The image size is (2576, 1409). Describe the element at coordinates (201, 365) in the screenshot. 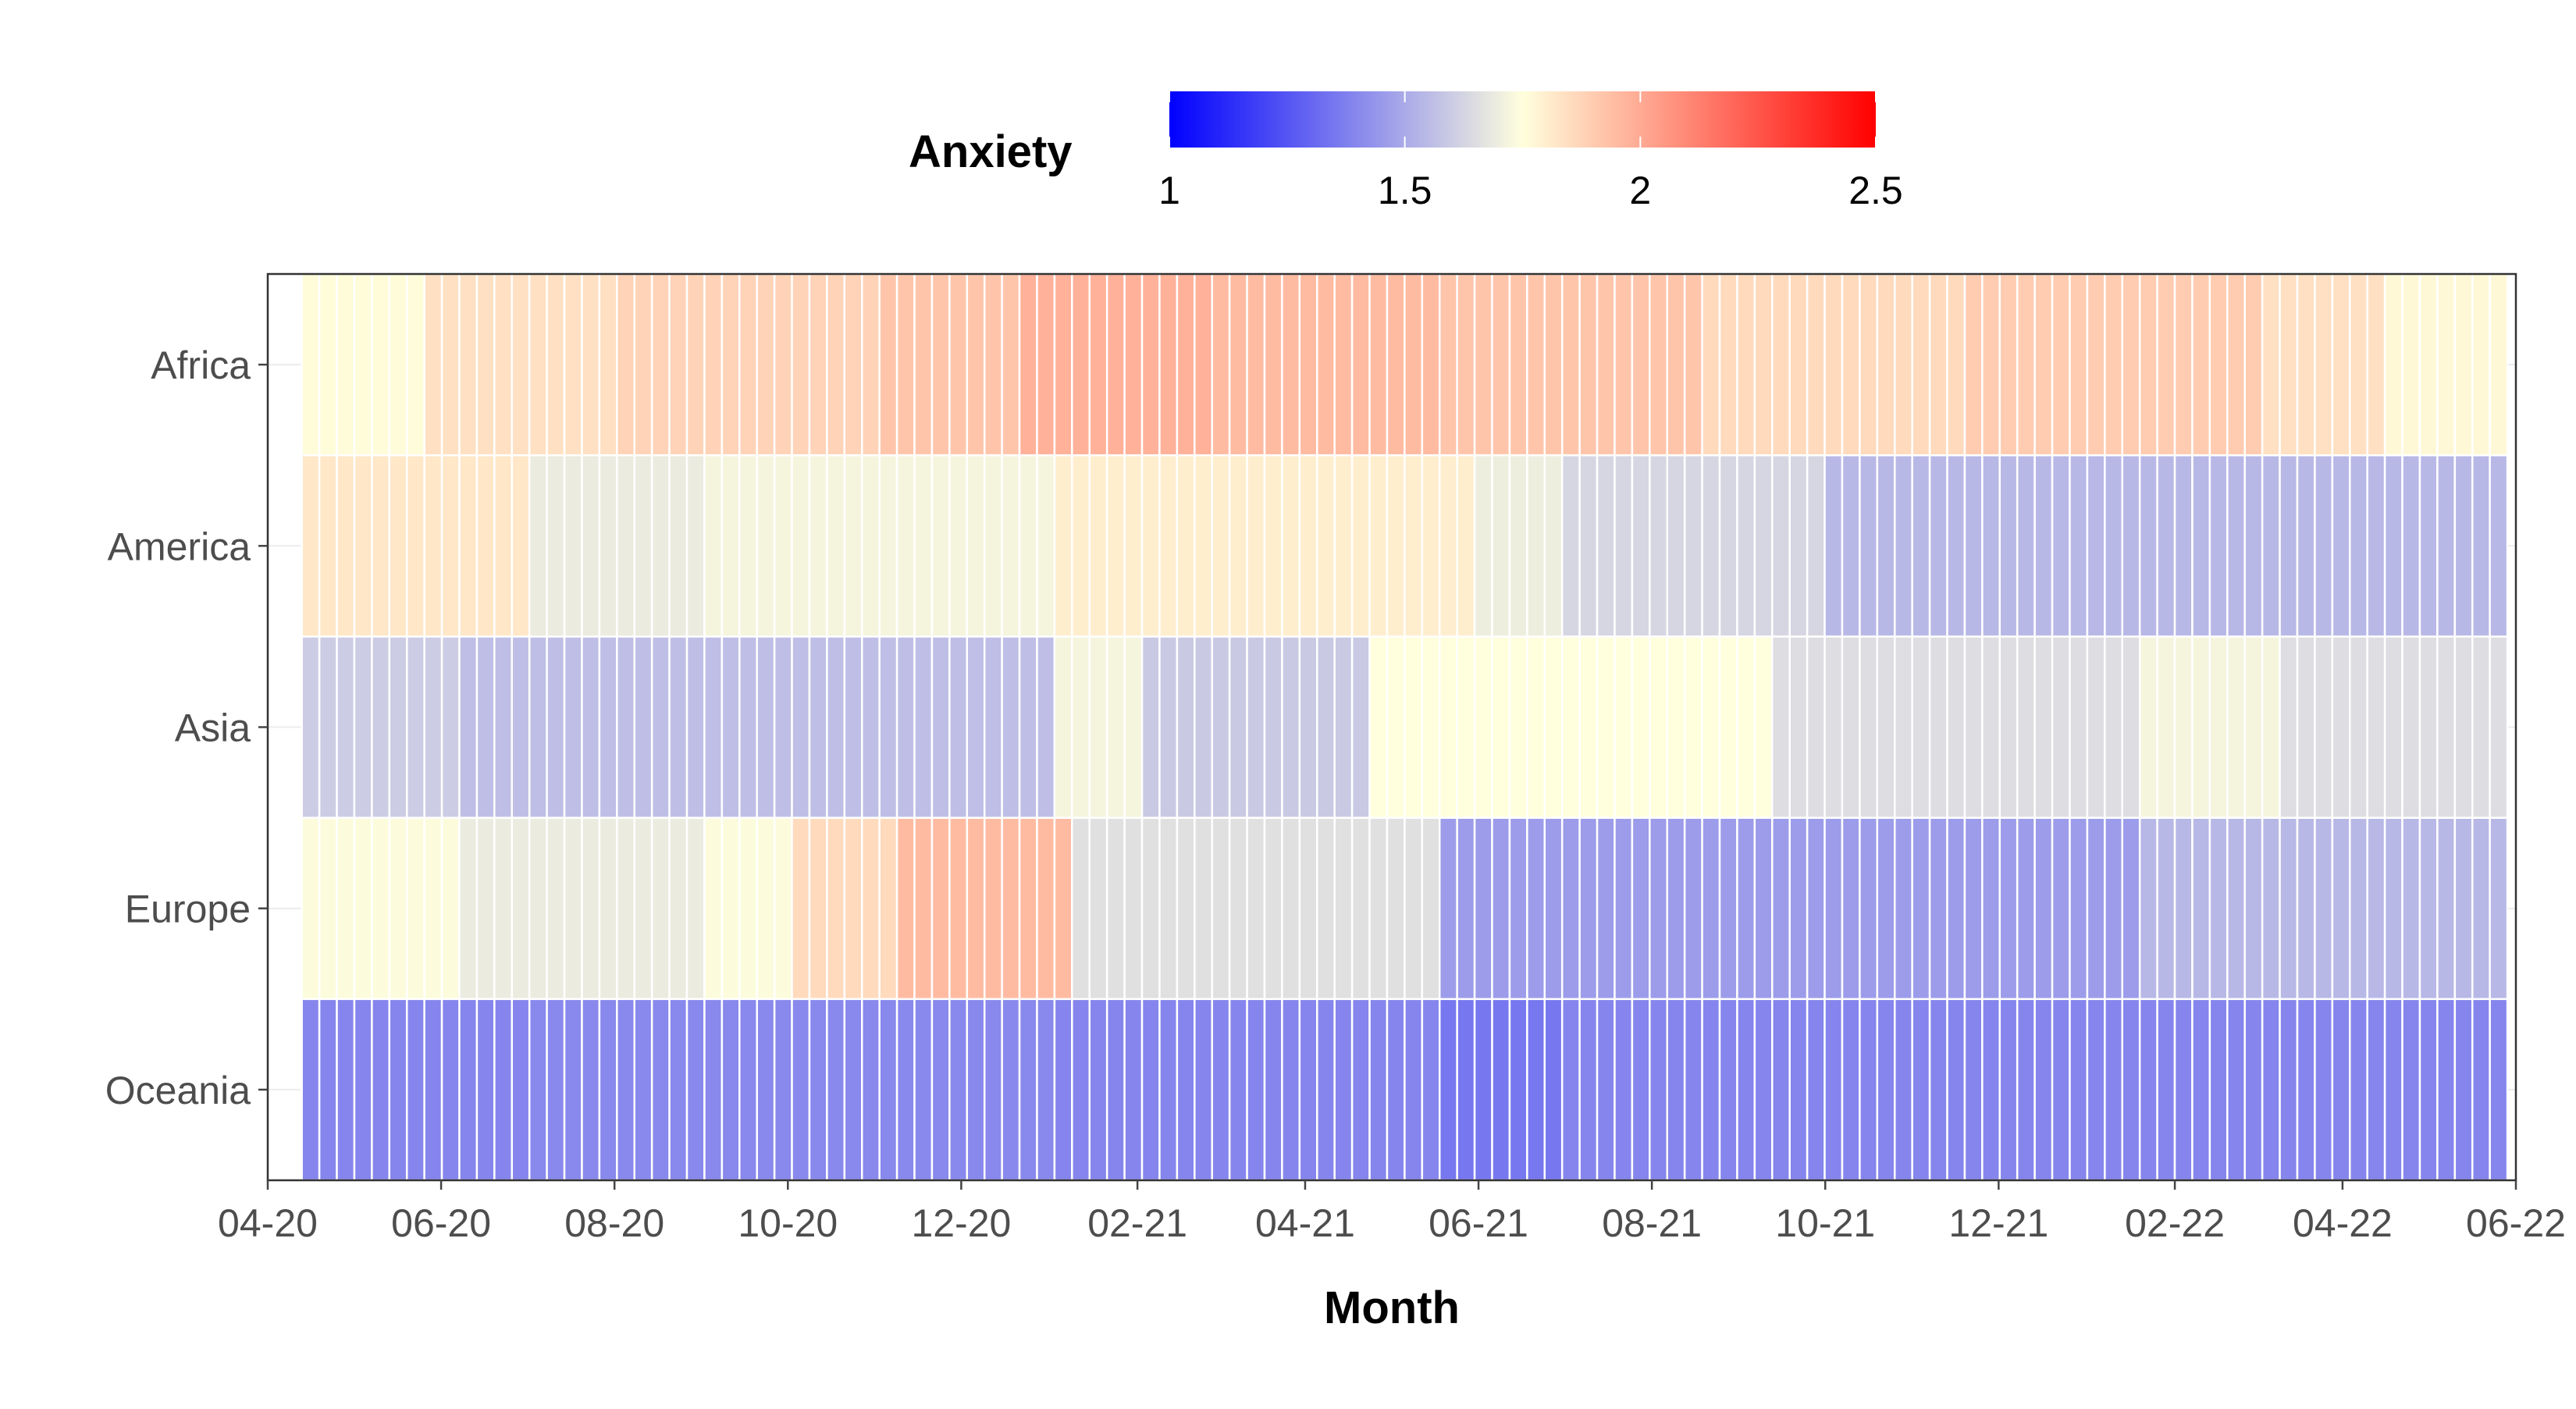

I see `y-axis-tick-label: Africa` at that location.